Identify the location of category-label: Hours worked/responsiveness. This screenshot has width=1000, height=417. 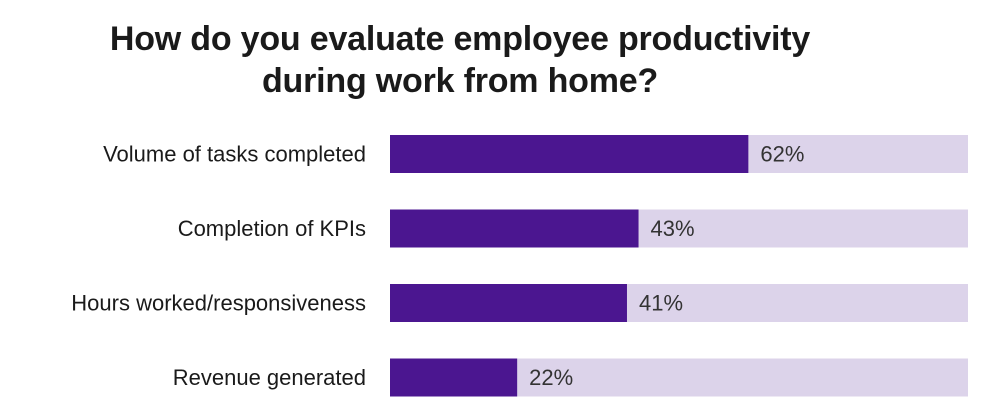
(218, 303).